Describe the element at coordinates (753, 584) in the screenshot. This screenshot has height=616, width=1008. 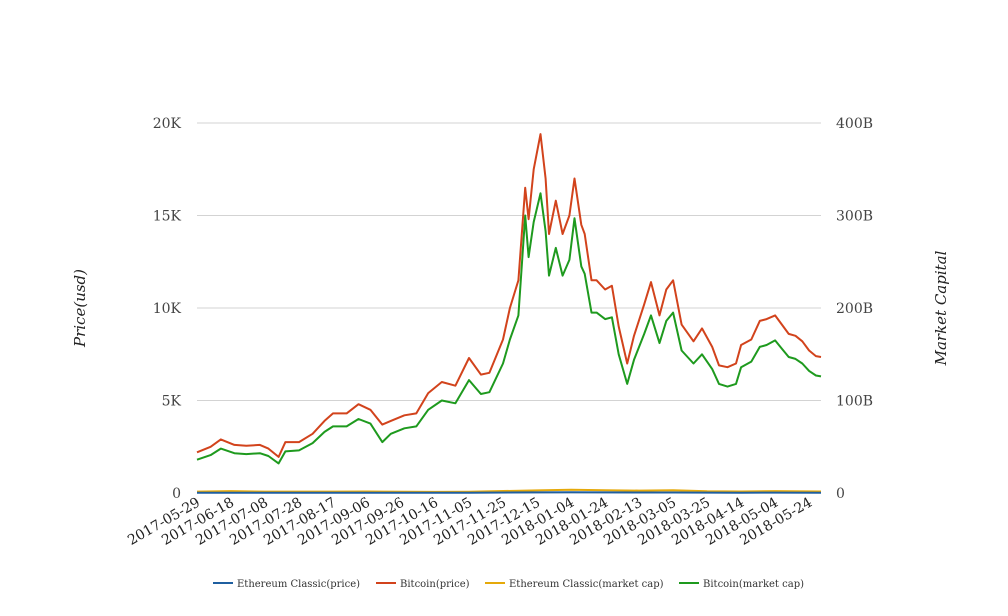
I see `legend-label: Bitcoin(market cap)` at that location.